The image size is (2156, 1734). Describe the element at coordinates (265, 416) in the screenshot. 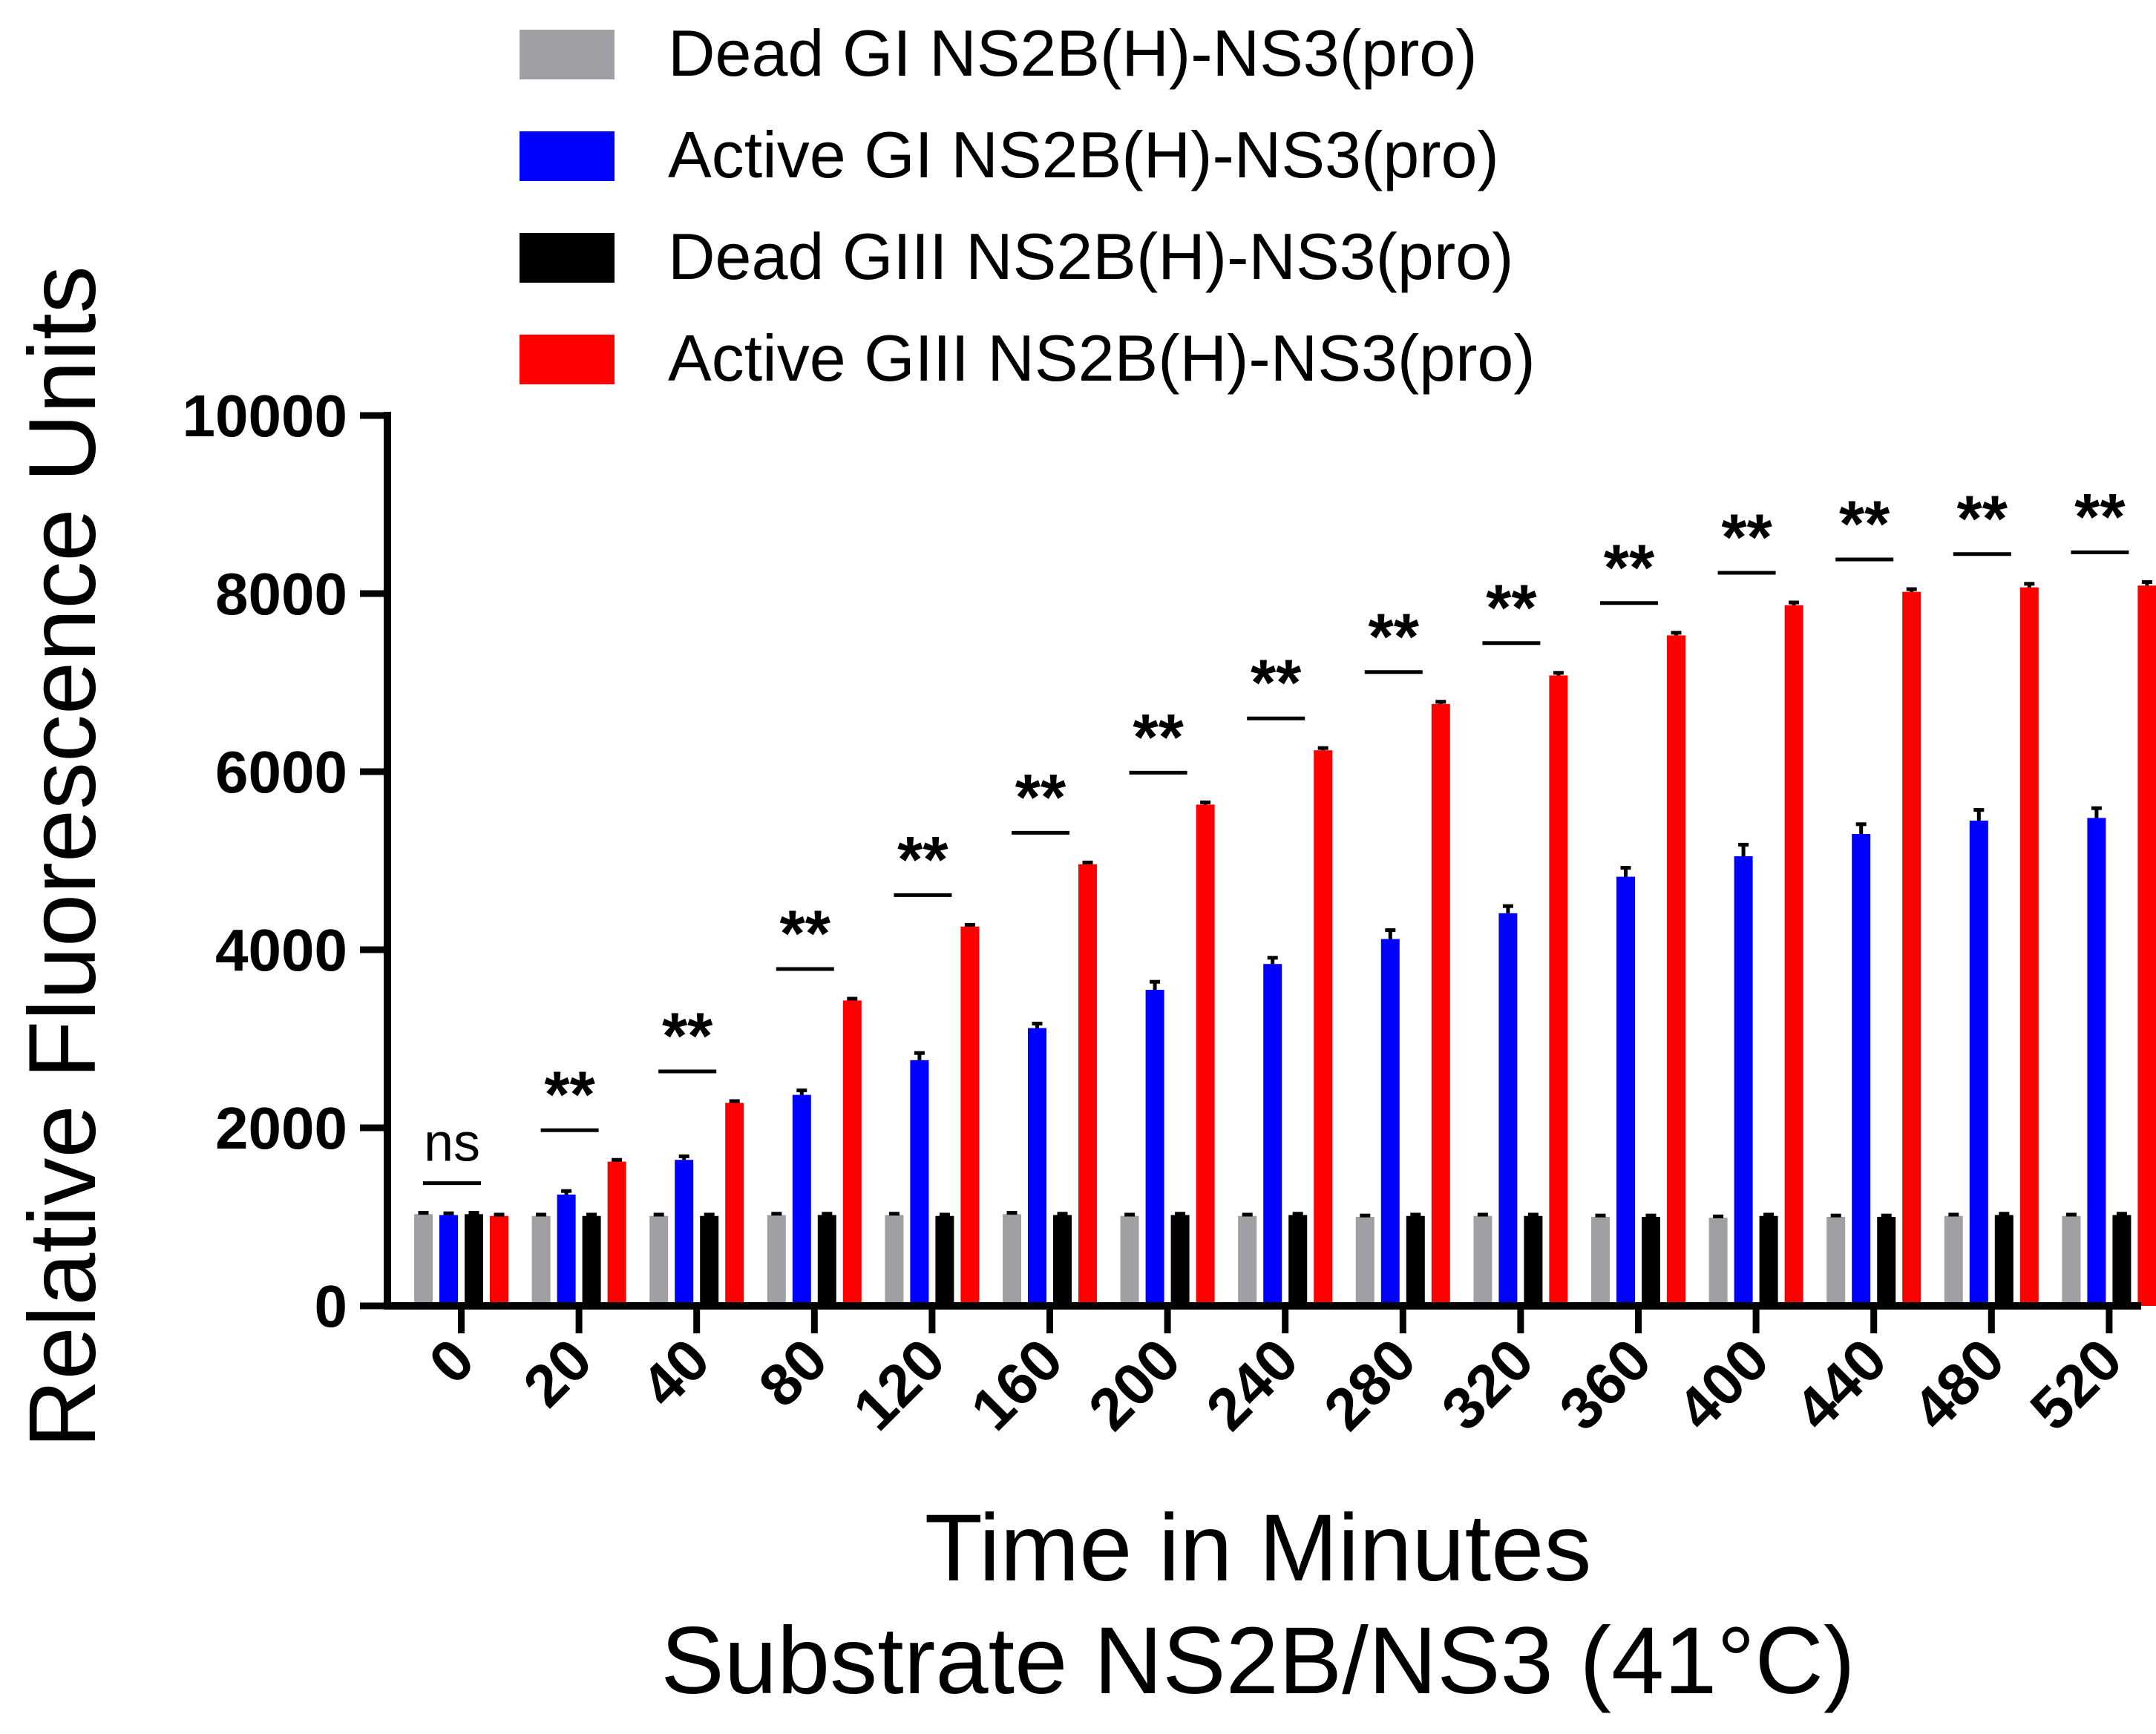

I see `y-tick-label: 10000` at that location.